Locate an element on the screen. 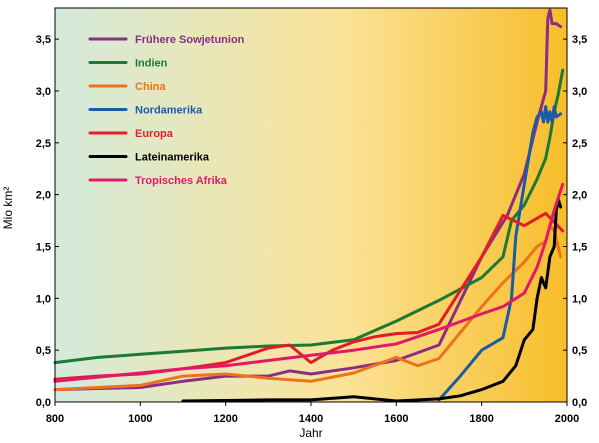 This screenshot has height=443, width=599. y-tick-label-right: 0,0 is located at coordinates (579, 403).